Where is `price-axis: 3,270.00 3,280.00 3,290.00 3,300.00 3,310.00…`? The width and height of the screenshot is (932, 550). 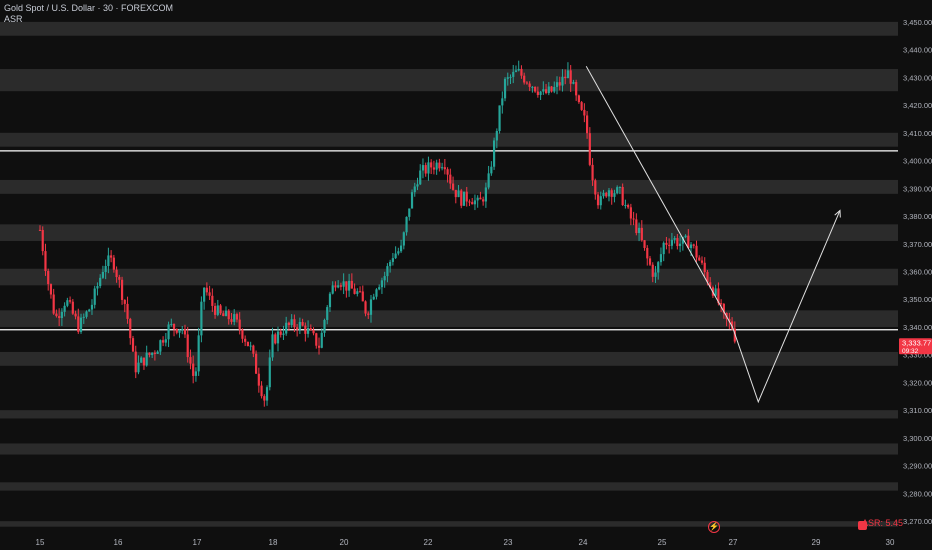 price-axis: 3,270.00 3,280.00 3,290.00 3,300.00 3,310.00… is located at coordinates (915, 275).